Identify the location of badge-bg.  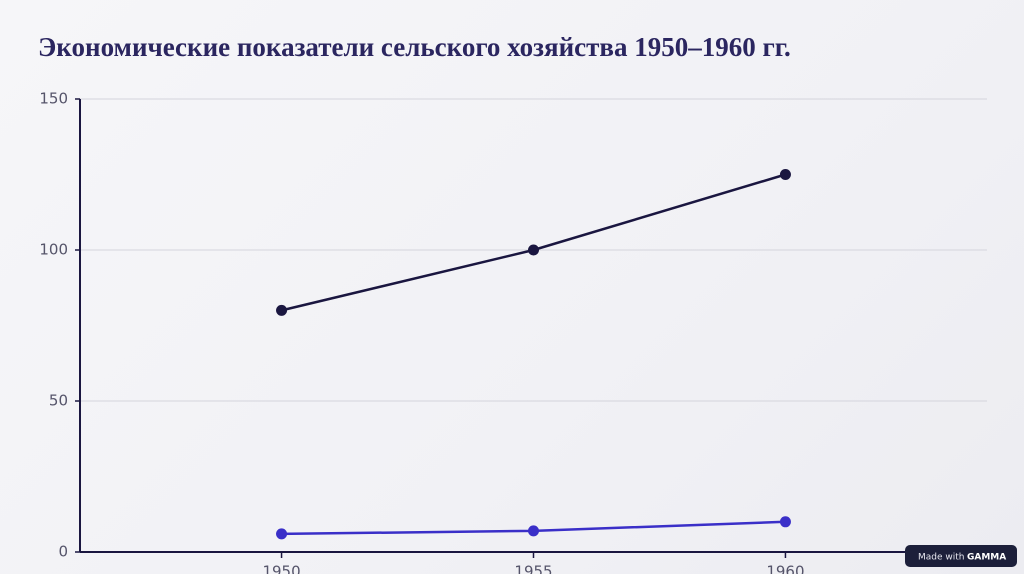
(961, 556).